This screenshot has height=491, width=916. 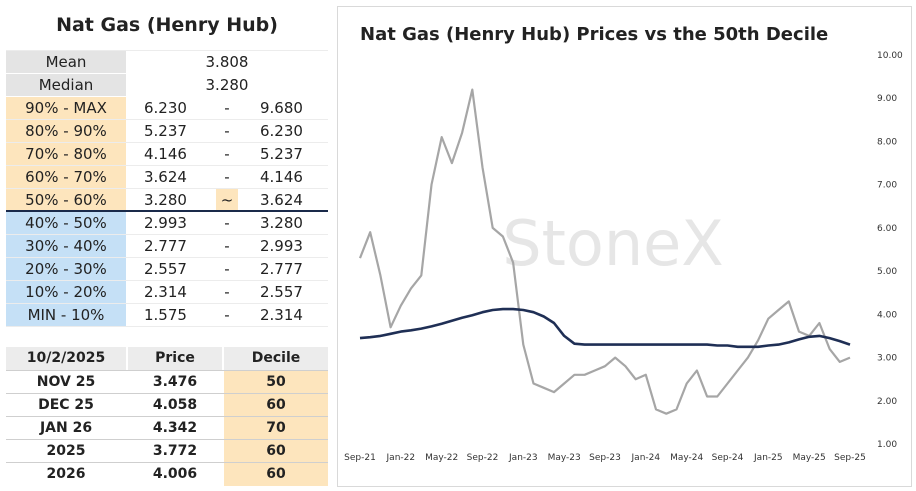 I want to click on divider, so click(x=167, y=50).